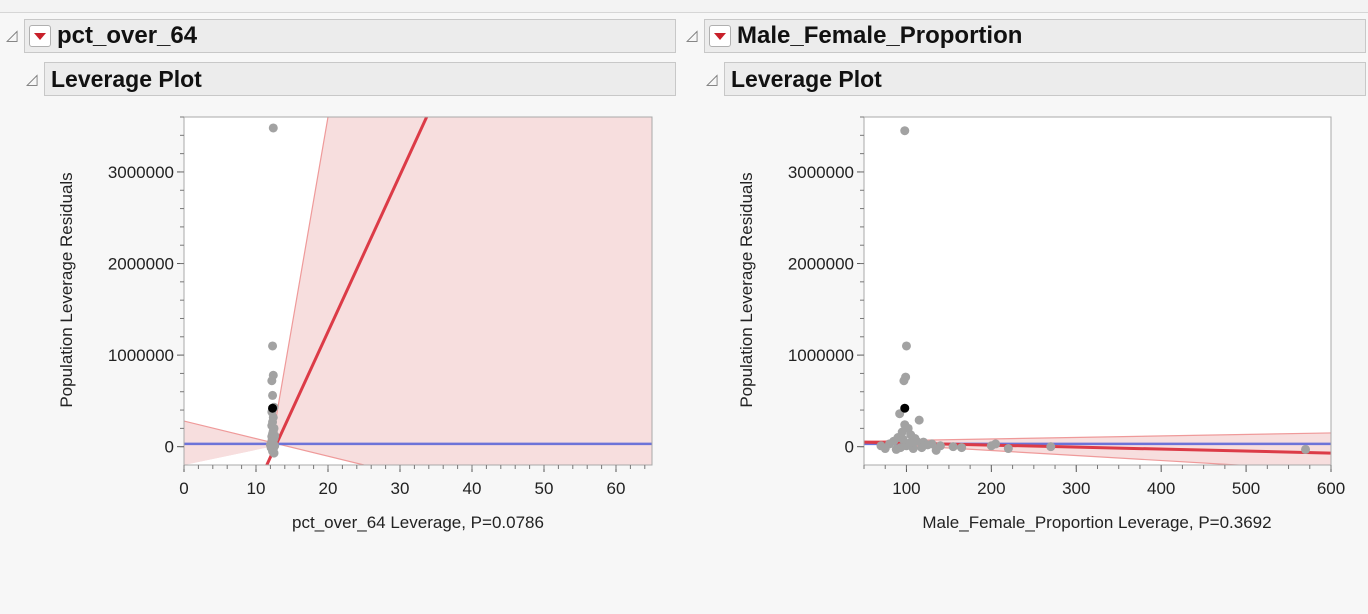 This screenshot has height=614, width=1368. Describe the element at coordinates (418, 522) in the screenshot. I see `x-axis-label: pct_over_64 Leverage, P=0.0786` at that location.